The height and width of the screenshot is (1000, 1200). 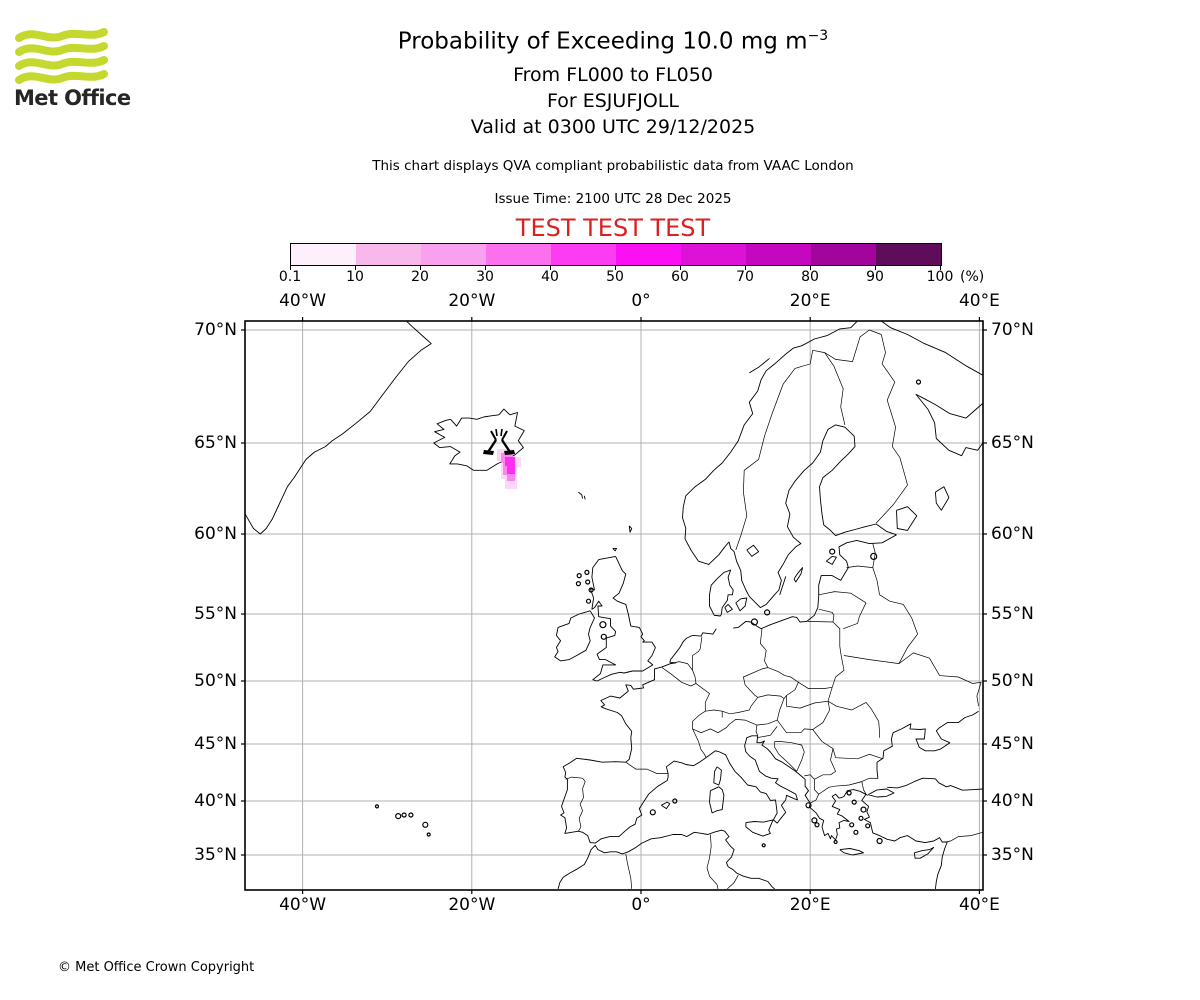 I want to click on met-office-wordmark: Met Office, so click(x=72, y=98).